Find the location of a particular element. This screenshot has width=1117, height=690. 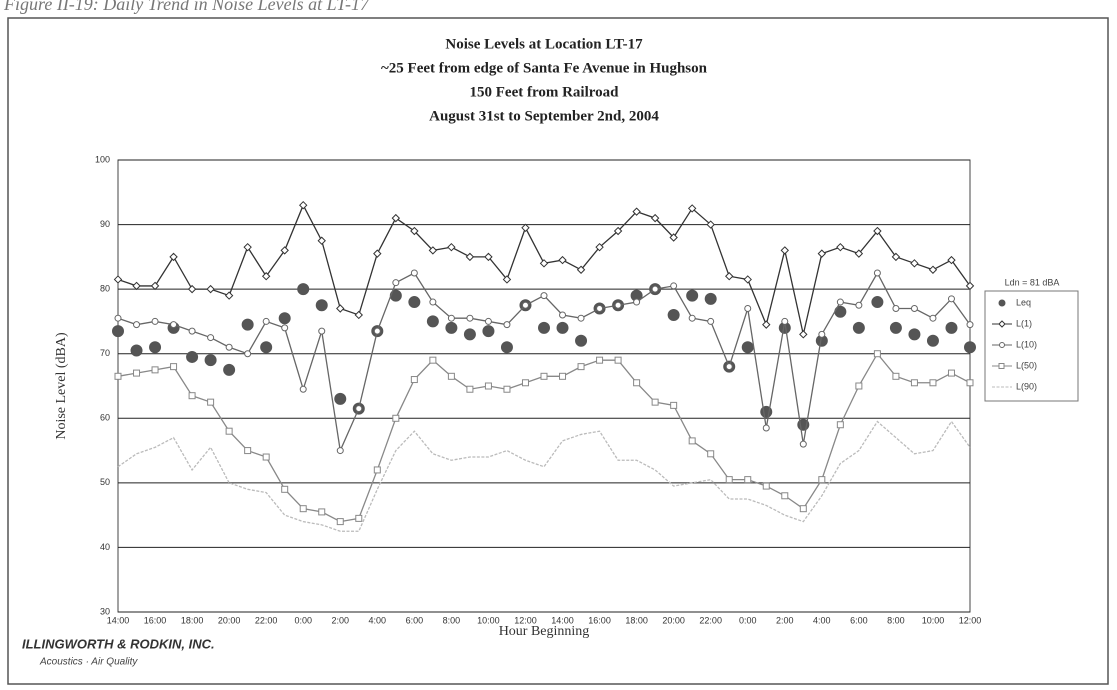

y-tick-label: 60 is located at coordinates (105, 418).